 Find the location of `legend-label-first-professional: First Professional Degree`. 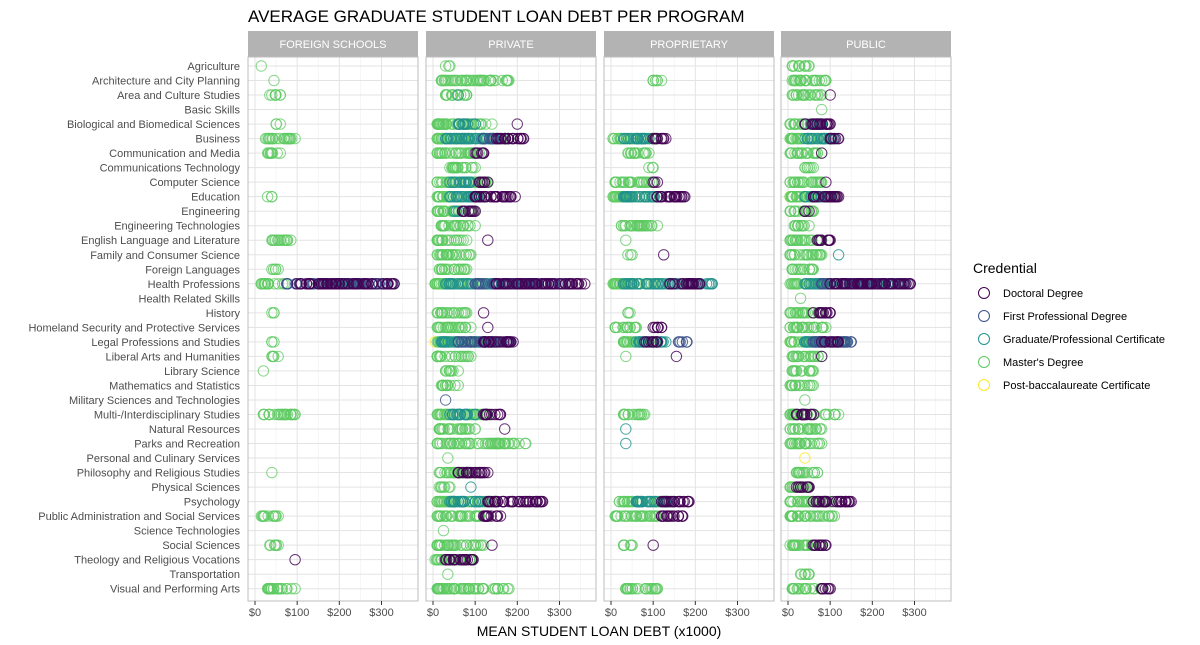

legend-label-first-professional: First Professional Degree is located at coordinates (1065, 317).